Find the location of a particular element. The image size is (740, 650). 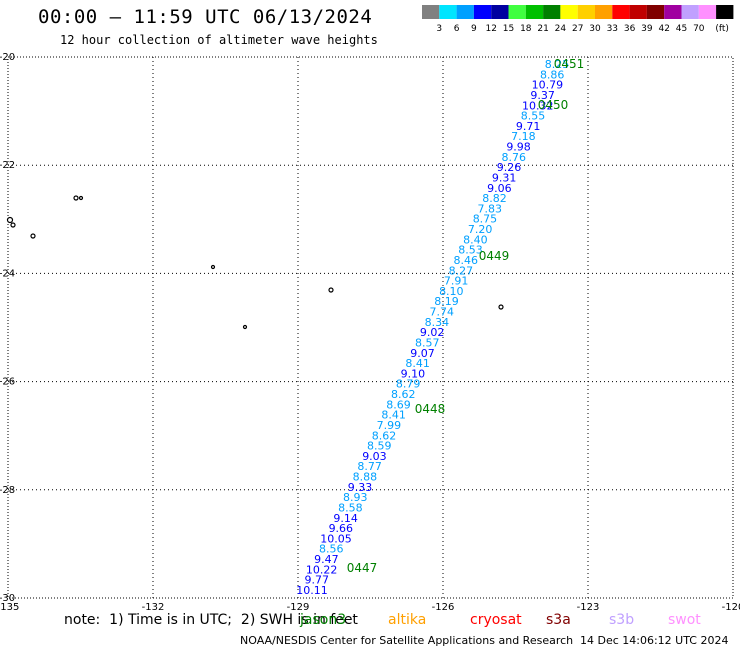

lon-tick-label: -126 is located at coordinates (443, 607).